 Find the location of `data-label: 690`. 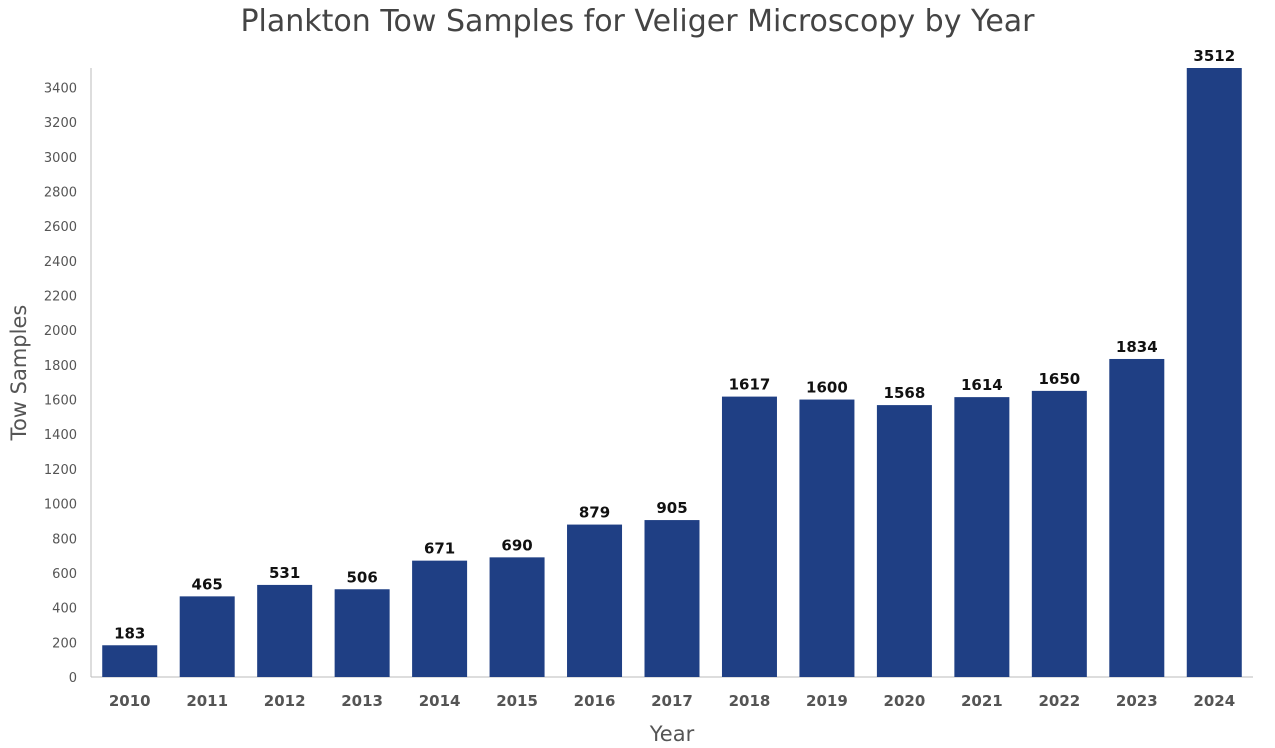

data-label: 690 is located at coordinates (516, 545).